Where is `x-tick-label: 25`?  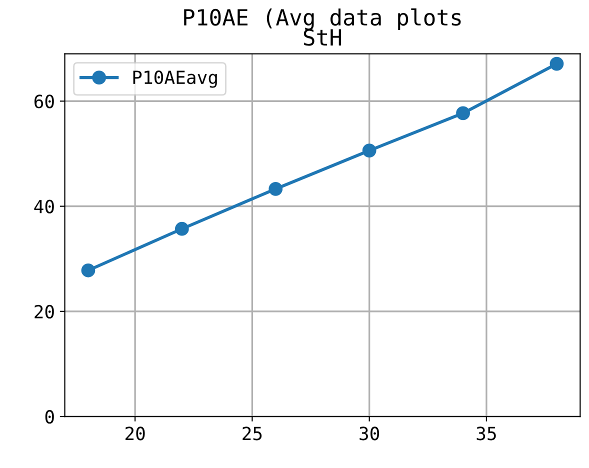
x-tick-label: 25 is located at coordinates (252, 433).